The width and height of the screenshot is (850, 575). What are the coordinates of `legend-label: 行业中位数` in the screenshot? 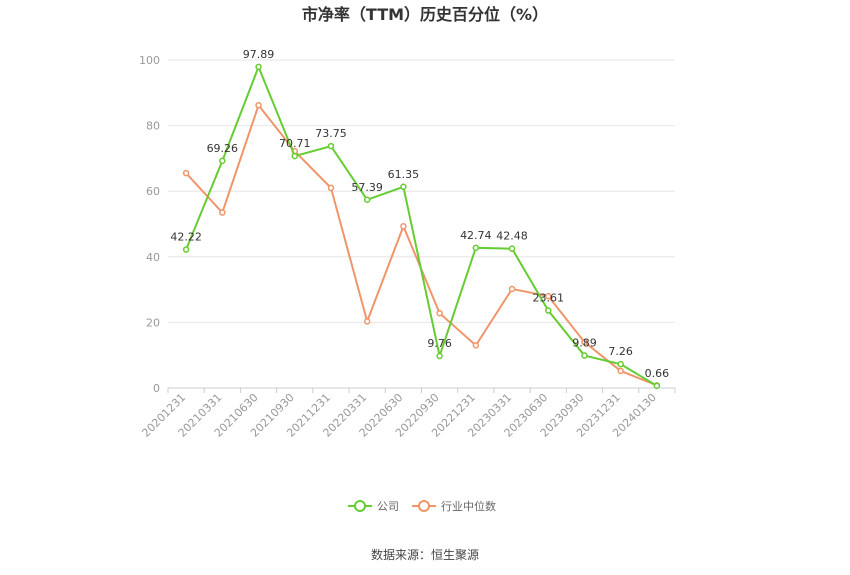 It's located at (468, 506).